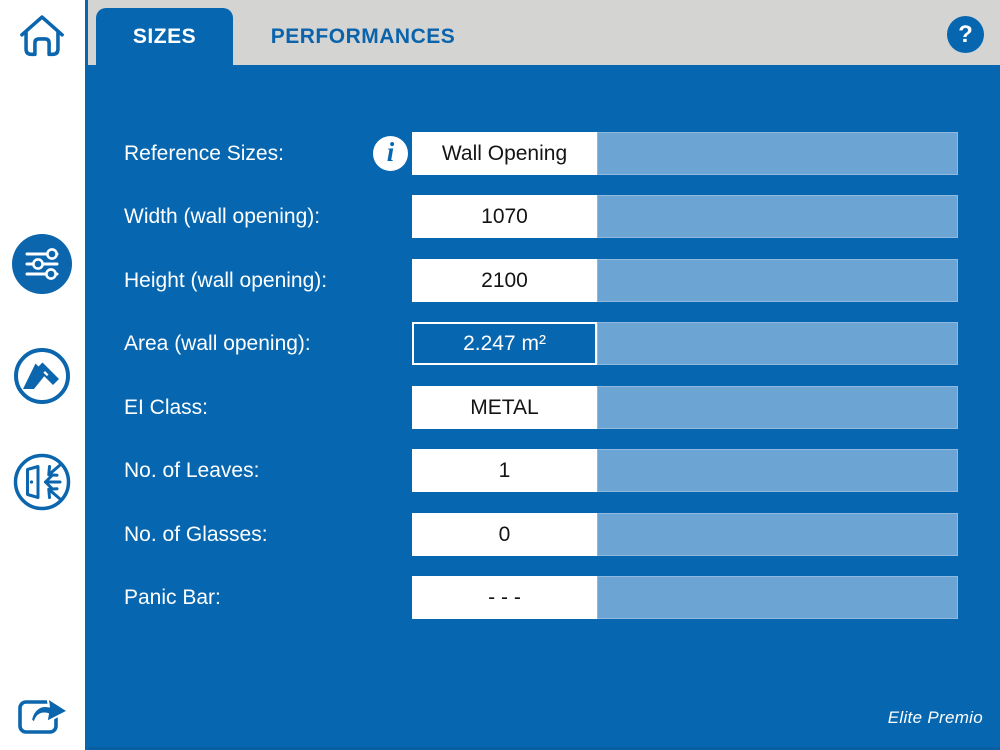  I want to click on sliders-parameters-icon, so click(42, 264).